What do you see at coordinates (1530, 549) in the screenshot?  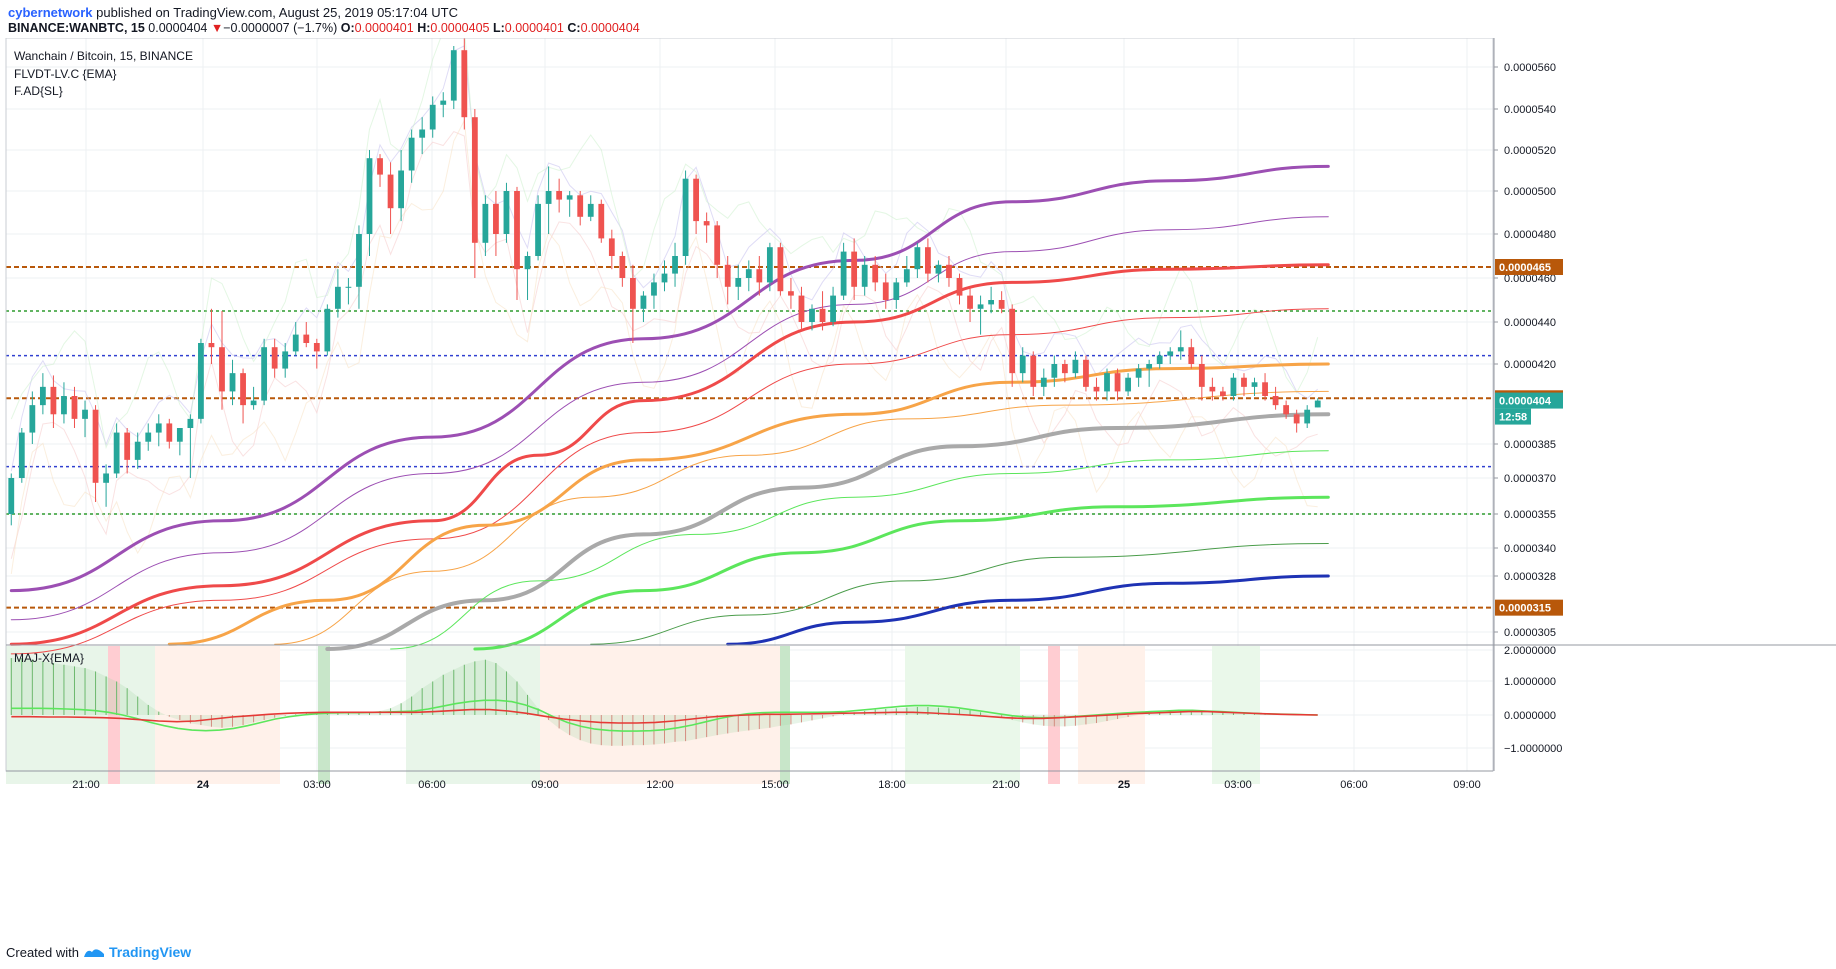 I see `price-tick-label: 0.0000340` at bounding box center [1530, 549].